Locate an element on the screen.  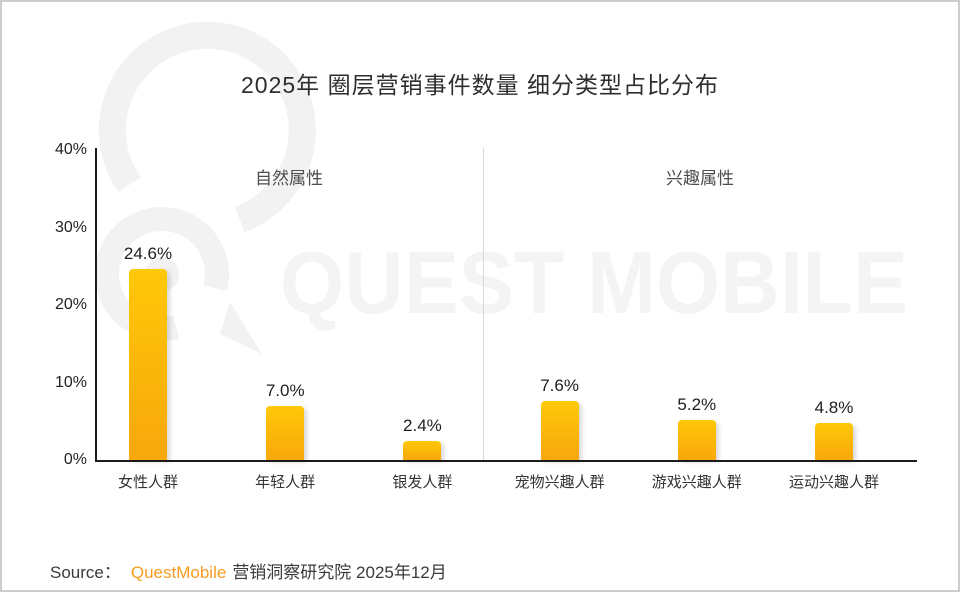
bar-value-label: 24.6% is located at coordinates (148, 254).